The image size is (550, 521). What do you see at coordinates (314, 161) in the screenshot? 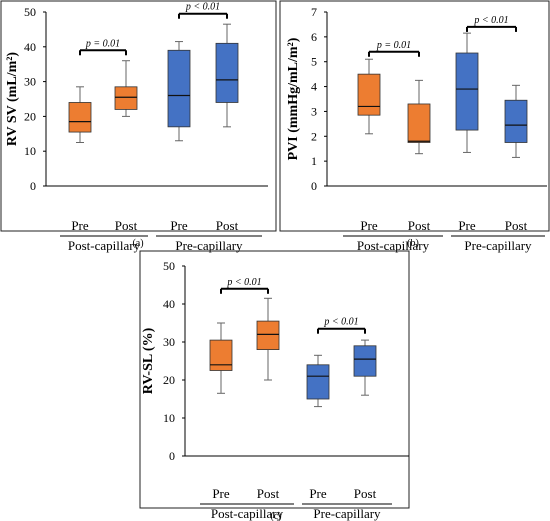
I see `y-tick-label: 1` at bounding box center [314, 161].